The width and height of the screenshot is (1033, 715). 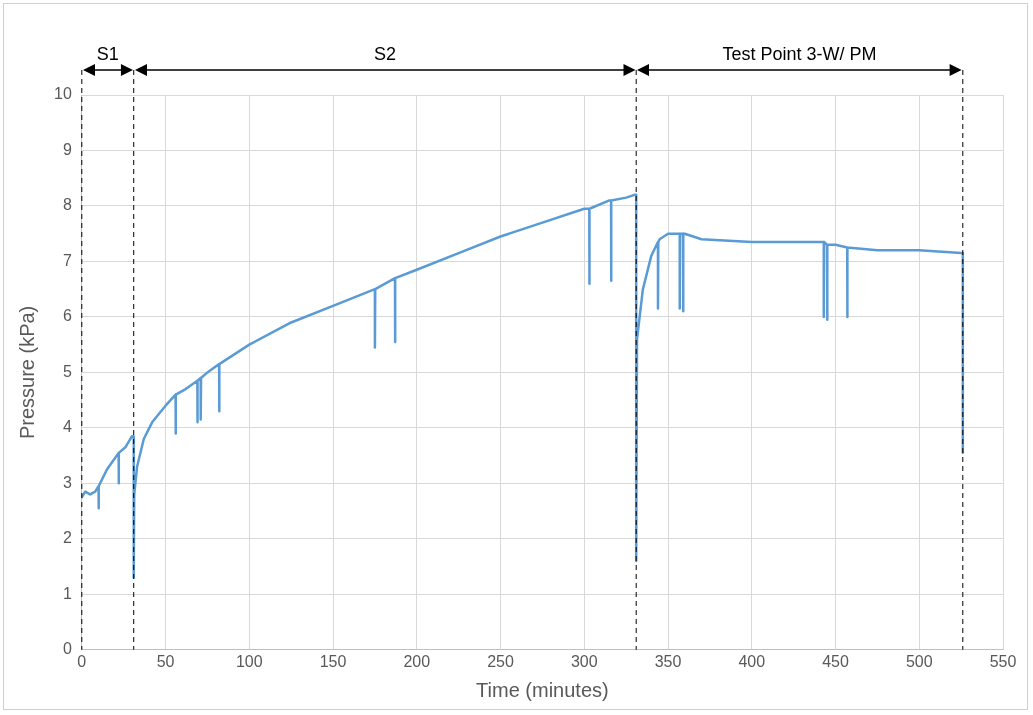 What do you see at coordinates (67, 260) in the screenshot?
I see `y-tick-label: 7` at bounding box center [67, 260].